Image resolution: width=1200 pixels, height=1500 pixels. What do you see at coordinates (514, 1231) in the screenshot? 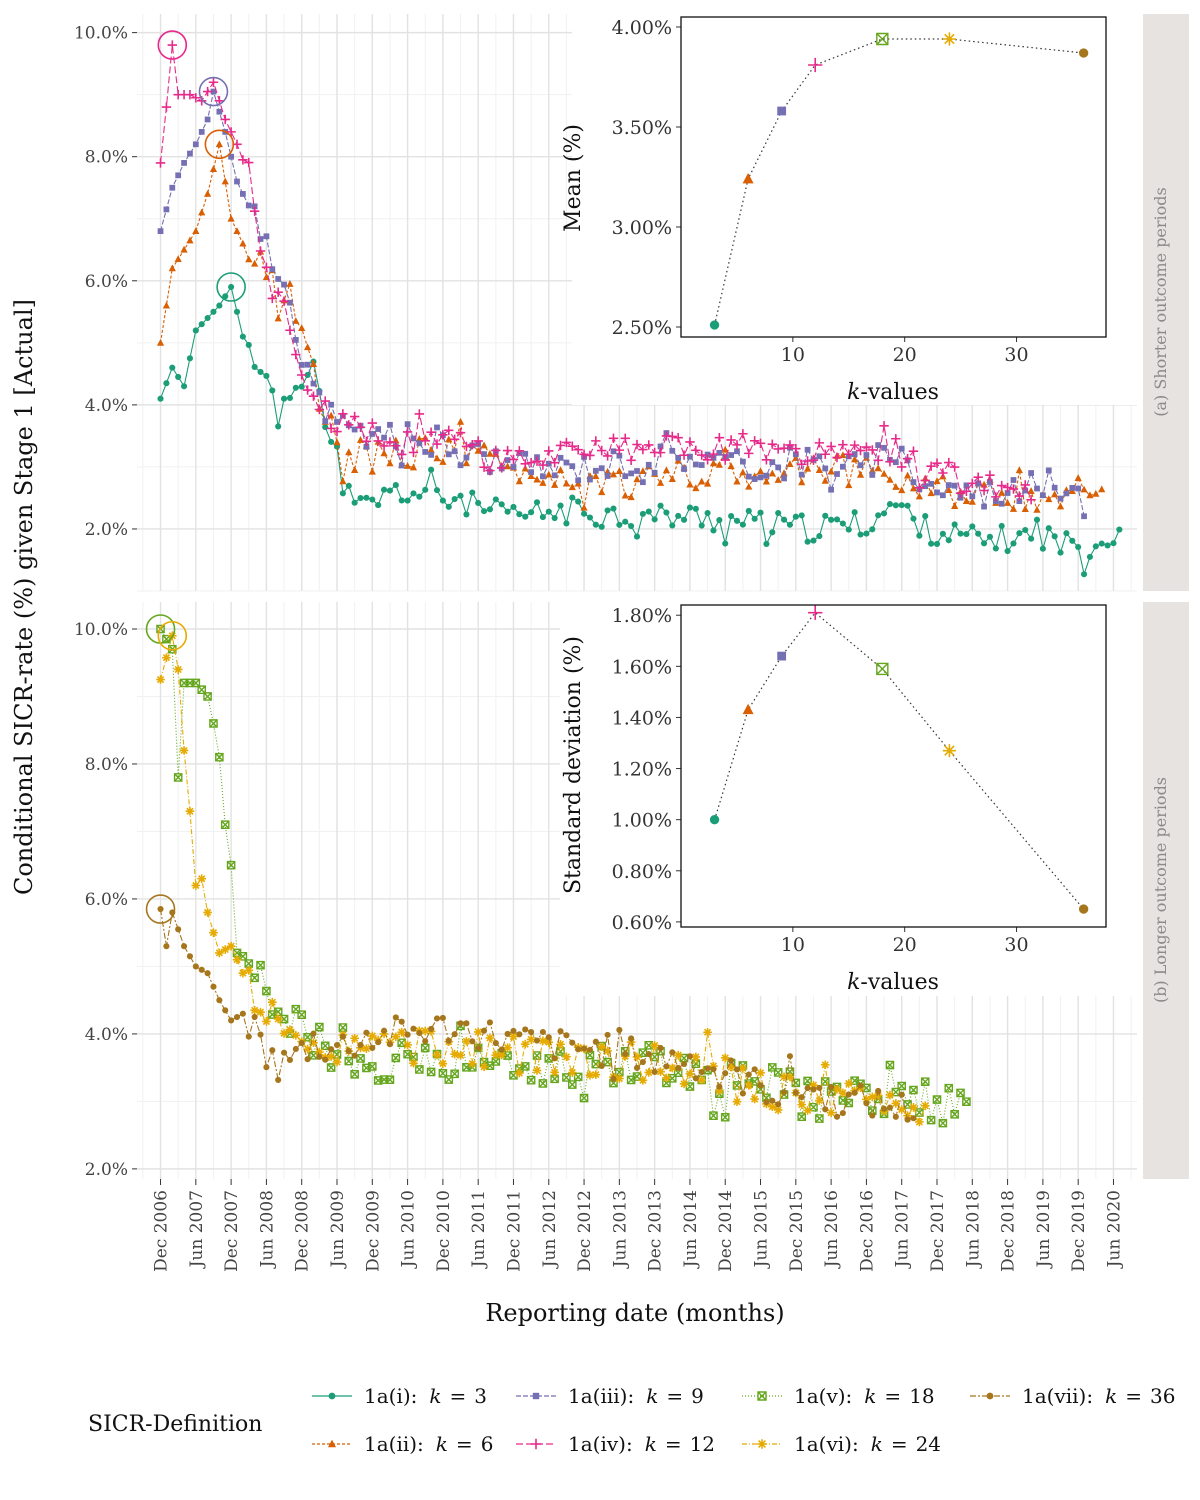
I see `x-tick-label: Dec 2011` at bounding box center [514, 1231].